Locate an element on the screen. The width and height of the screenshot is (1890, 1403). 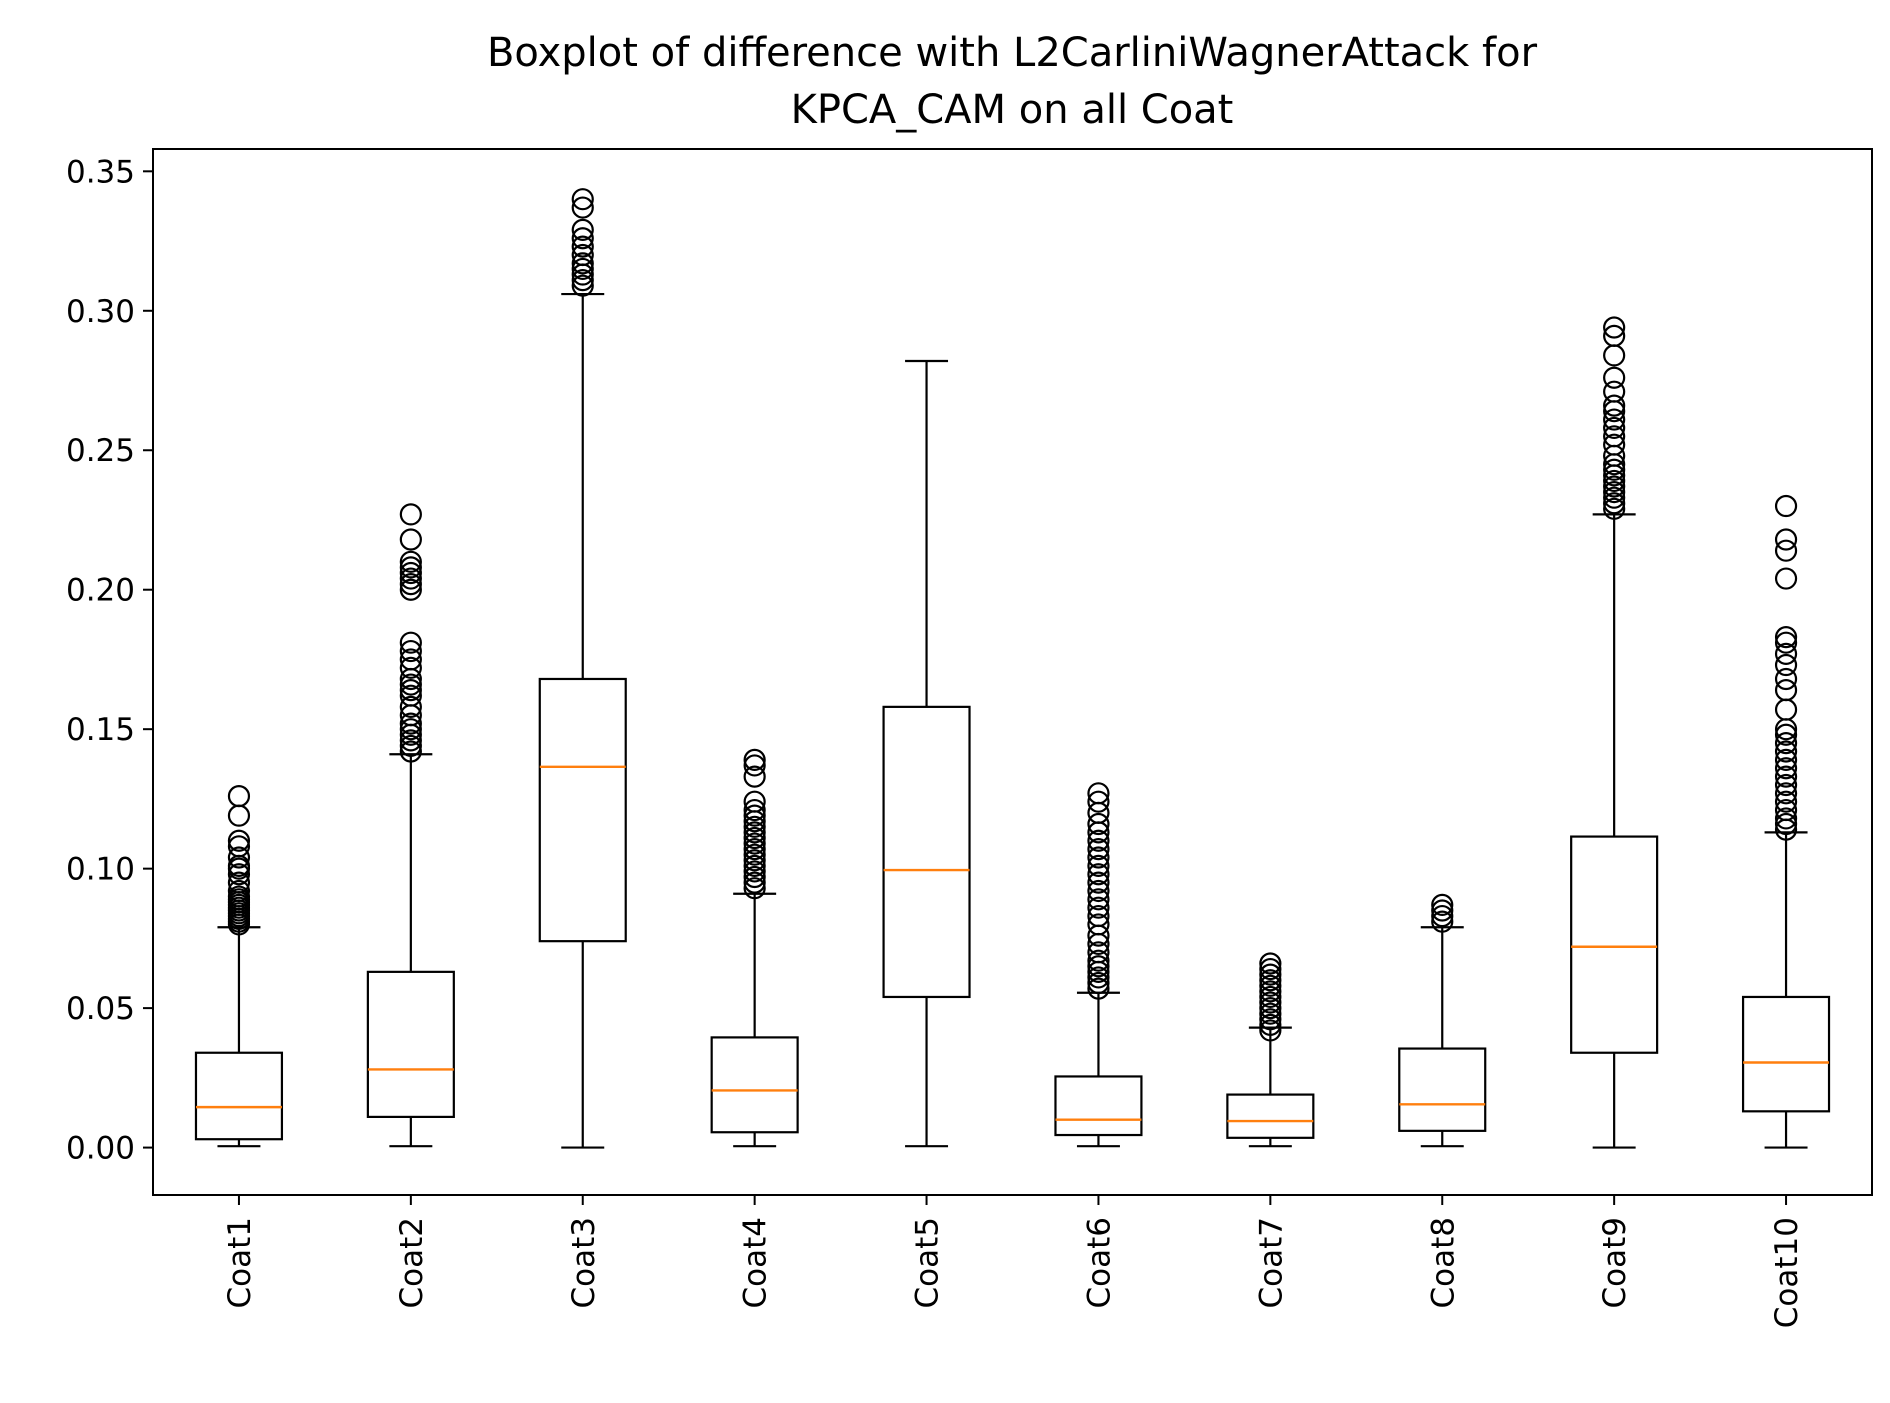
y-tick-label: 0.20 is located at coordinates (100, 591).